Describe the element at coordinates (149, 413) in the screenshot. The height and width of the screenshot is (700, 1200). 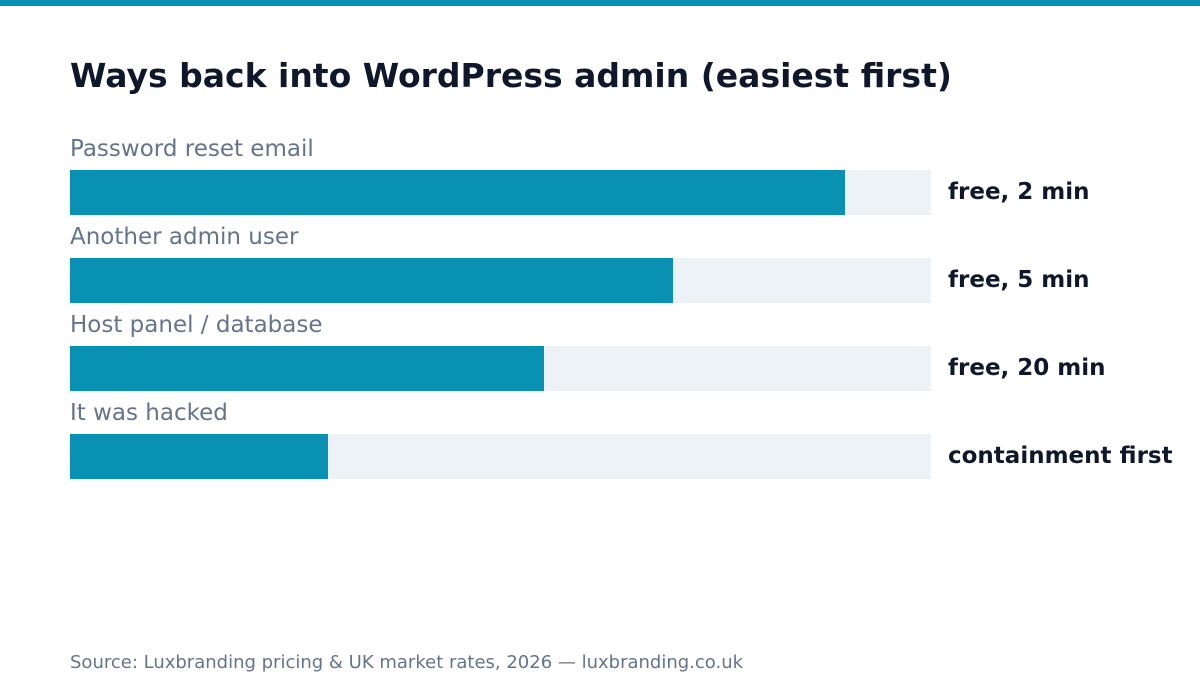
I see `category-label: It was hacked` at that location.